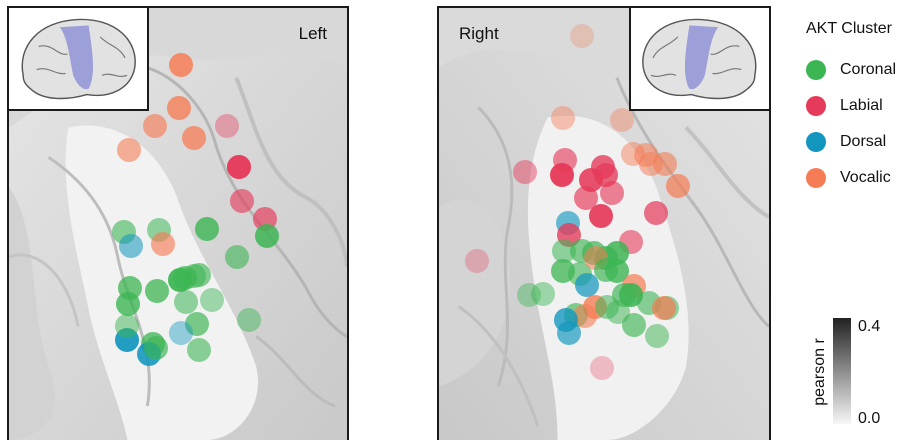  I want to click on legend-swatch-coronal, so click(816, 70).